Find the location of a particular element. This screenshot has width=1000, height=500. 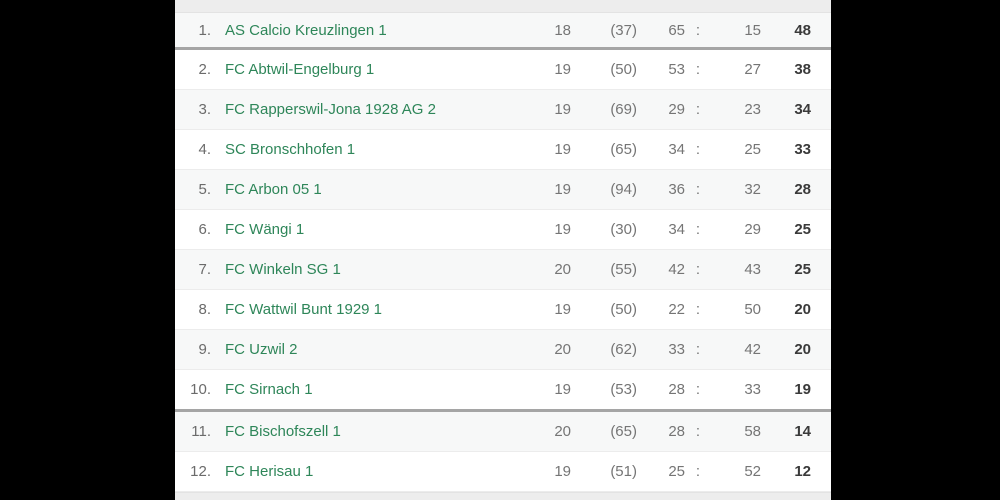

team-link: FC Arbon 05 1 is located at coordinates (273, 189).